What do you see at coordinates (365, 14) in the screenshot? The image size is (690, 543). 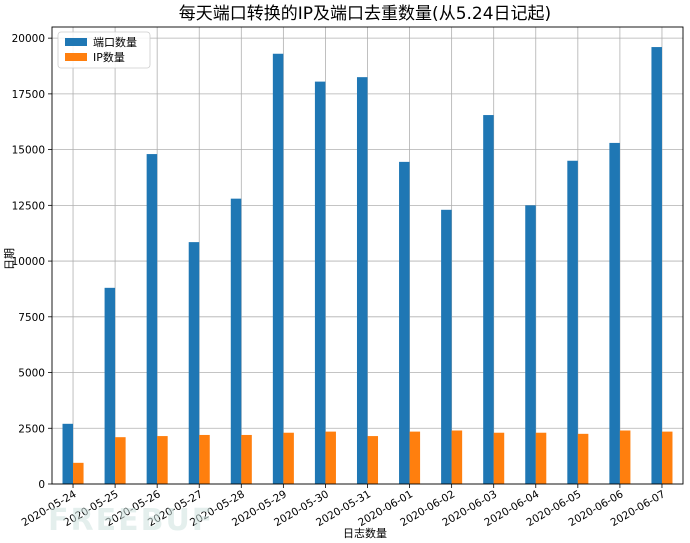 I see `chart-title: 每天端口转换的IP及端口去重数量(从5.24日记起)` at bounding box center [365, 14].